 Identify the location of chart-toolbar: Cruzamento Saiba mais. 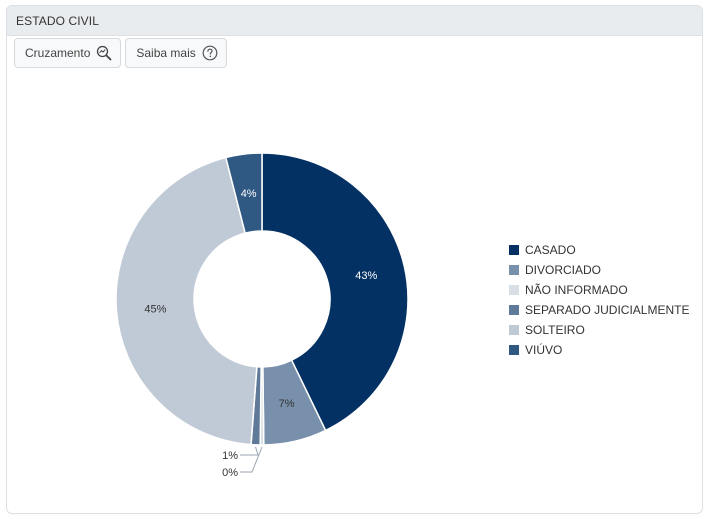
(120, 53).